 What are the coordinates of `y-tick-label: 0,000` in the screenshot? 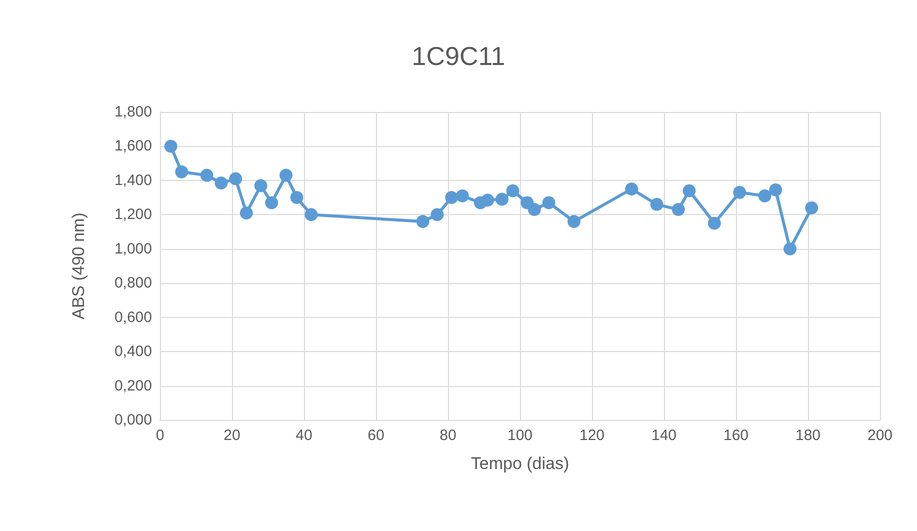 It's located at (133, 420).